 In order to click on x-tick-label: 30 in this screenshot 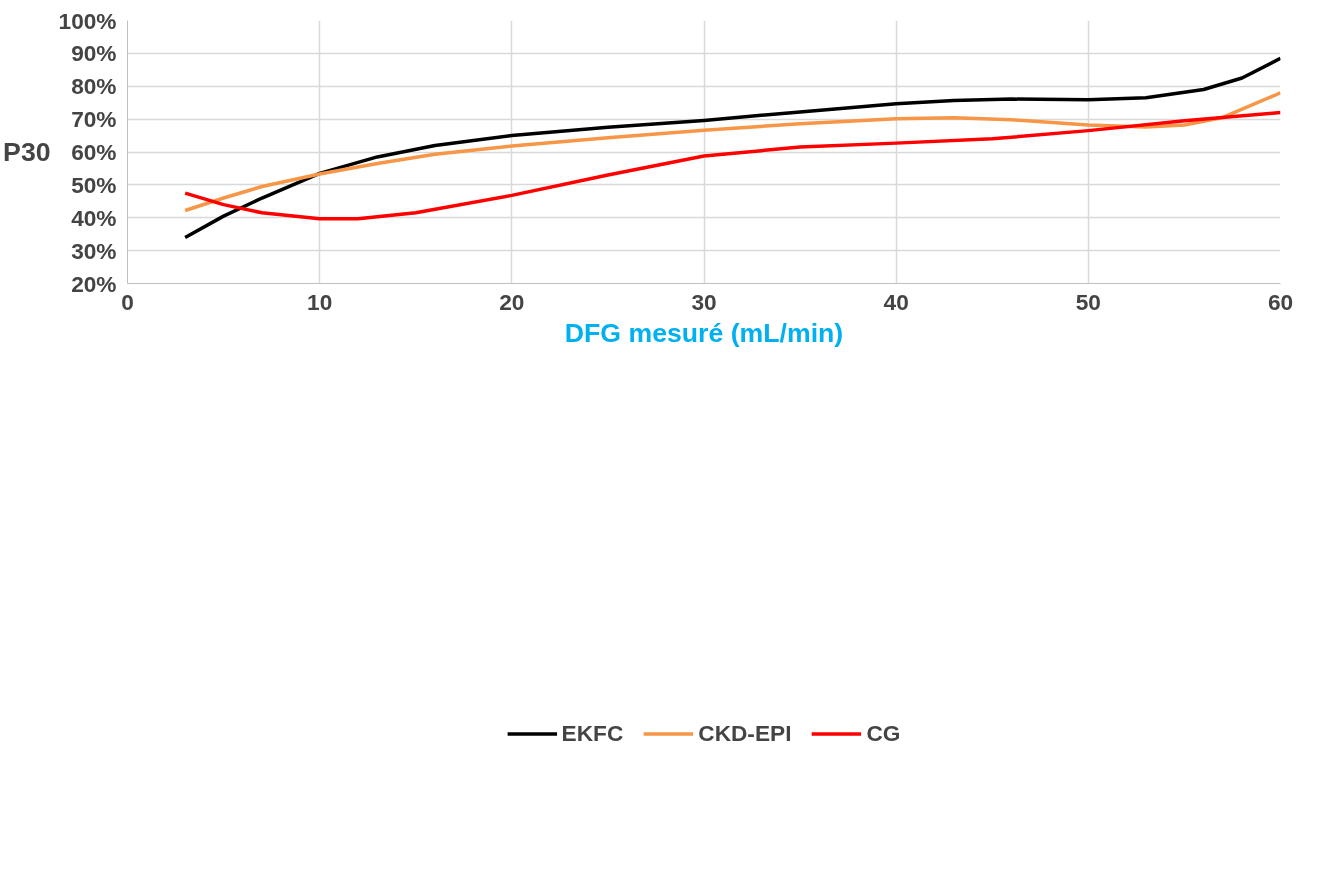, I will do `click(704, 301)`.